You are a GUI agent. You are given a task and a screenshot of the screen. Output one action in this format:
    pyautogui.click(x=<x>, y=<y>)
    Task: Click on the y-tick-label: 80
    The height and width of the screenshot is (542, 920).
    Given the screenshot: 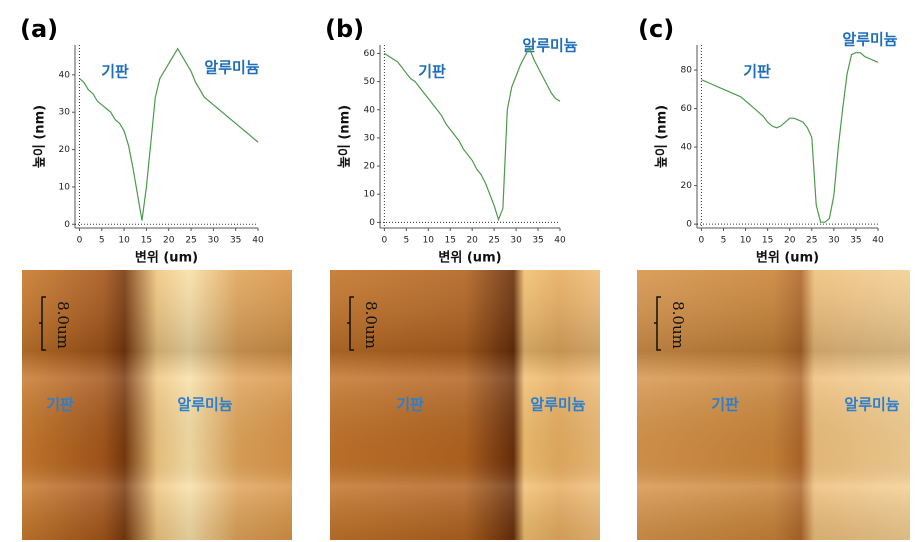 What is the action you would take?
    pyautogui.click(x=687, y=71)
    